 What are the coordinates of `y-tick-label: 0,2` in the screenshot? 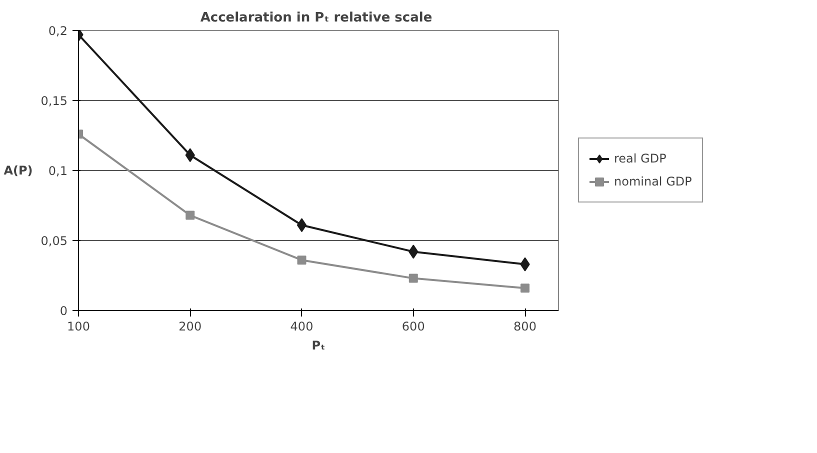 It's located at (58, 31).